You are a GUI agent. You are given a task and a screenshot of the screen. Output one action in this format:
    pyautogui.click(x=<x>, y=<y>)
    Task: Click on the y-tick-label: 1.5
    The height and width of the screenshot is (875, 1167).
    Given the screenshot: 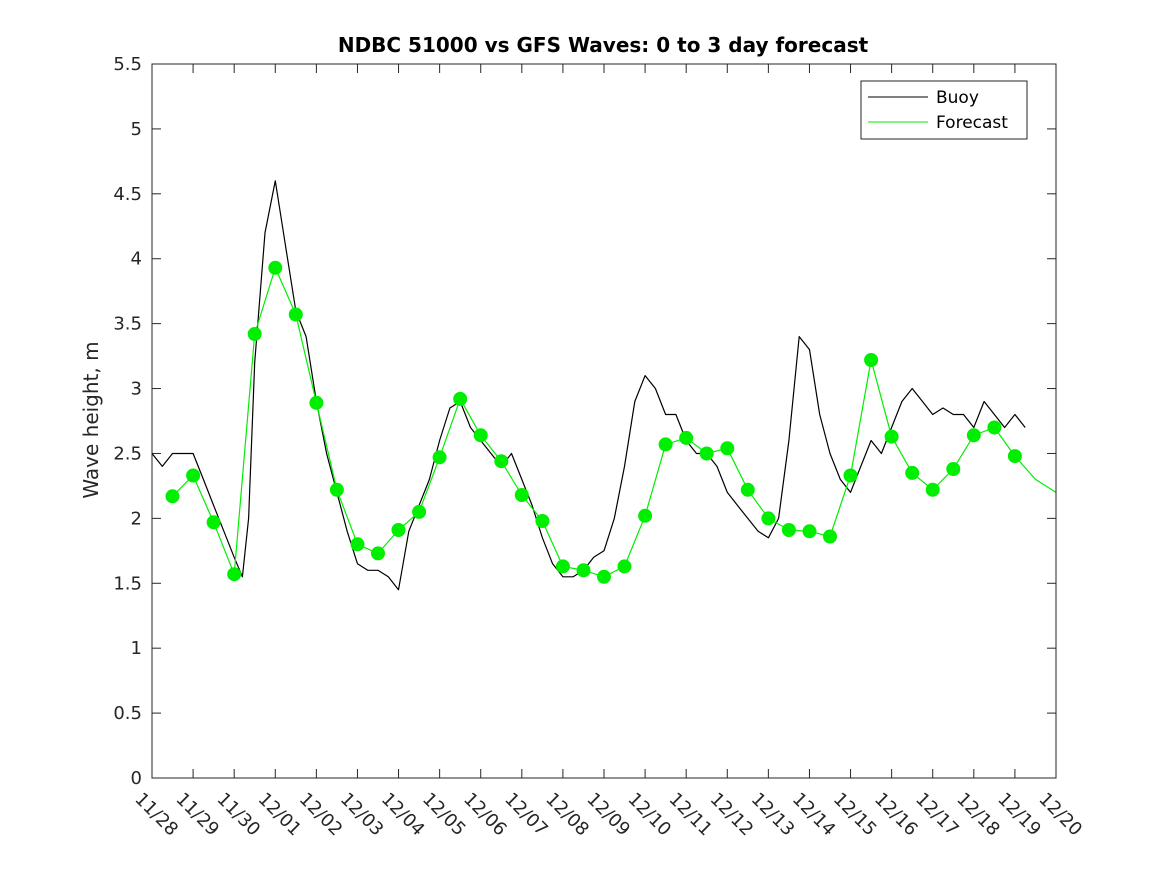 What is the action you would take?
    pyautogui.click(x=127, y=583)
    